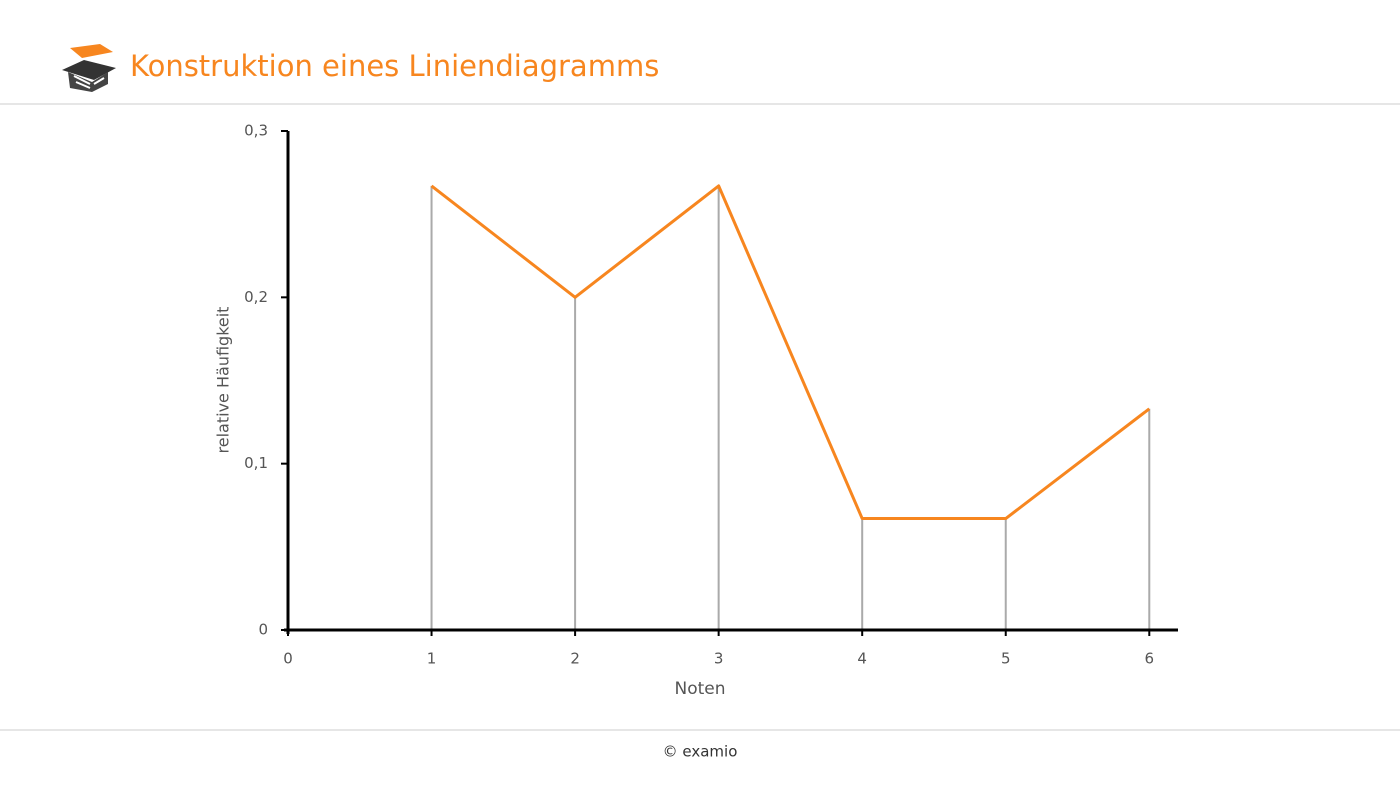 This screenshot has height=788, width=1400. I want to click on page-title: Konstruktion eines Liniendiagramms, so click(394, 66).